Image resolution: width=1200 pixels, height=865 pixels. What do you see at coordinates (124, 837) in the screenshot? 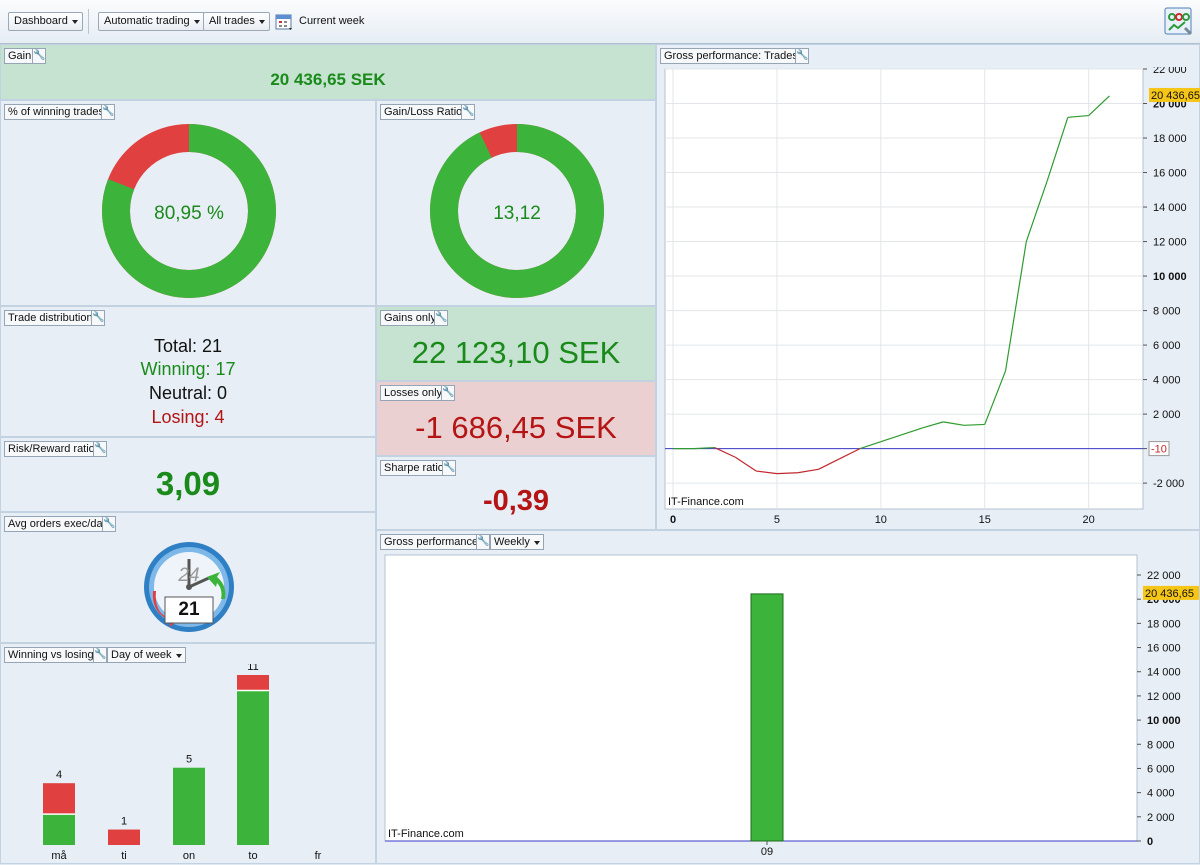
I see `loss-bar-ti` at bounding box center [124, 837].